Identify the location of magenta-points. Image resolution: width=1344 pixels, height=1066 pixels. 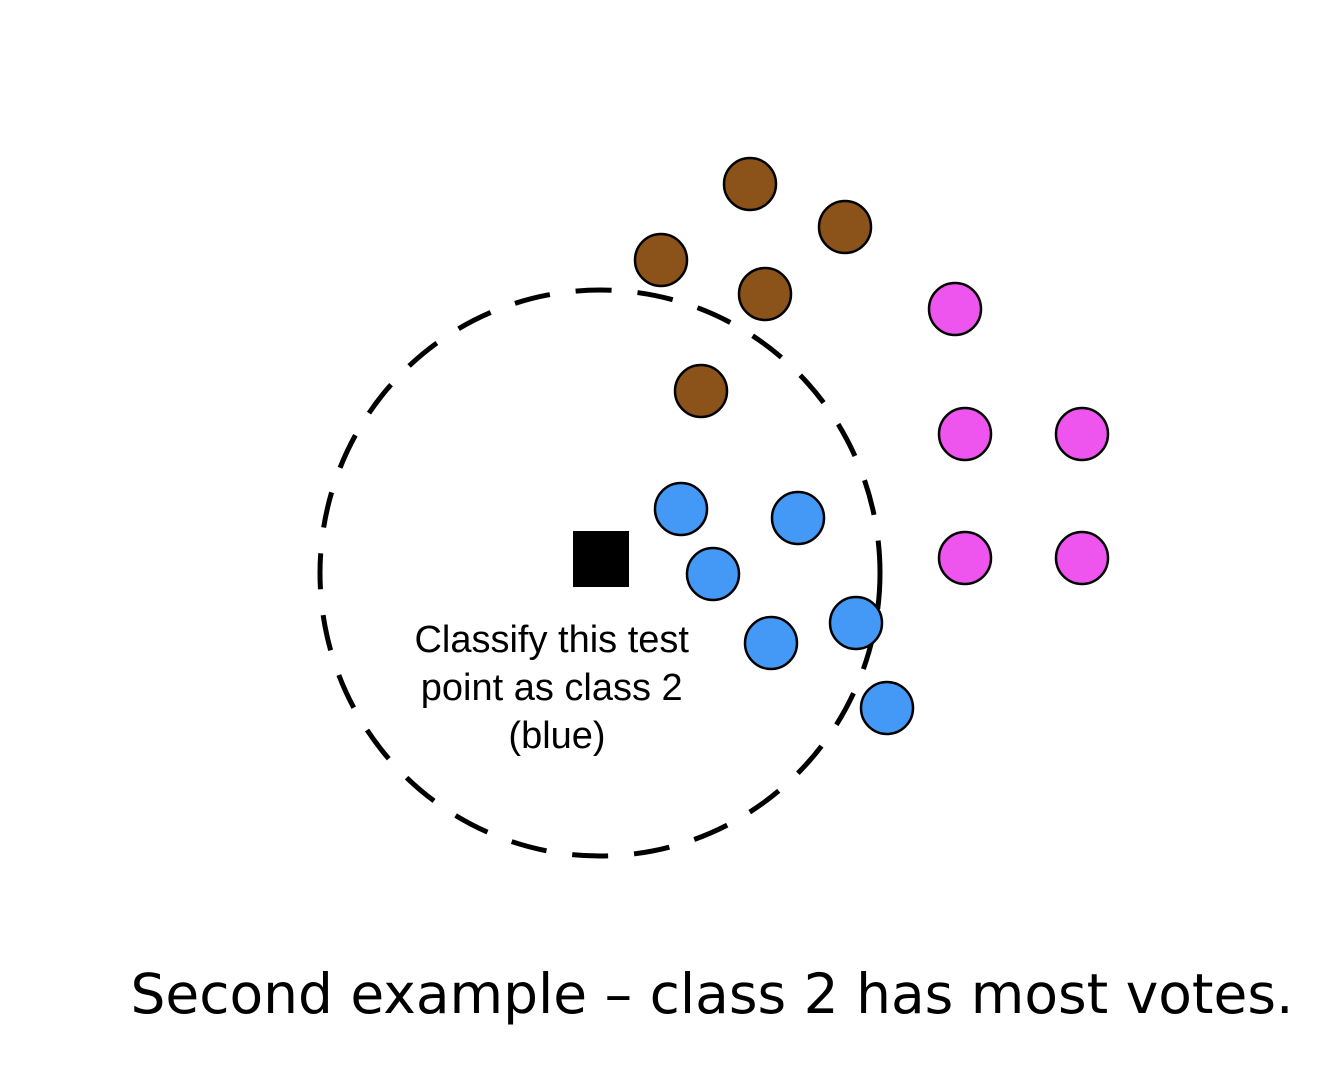
(1018, 433).